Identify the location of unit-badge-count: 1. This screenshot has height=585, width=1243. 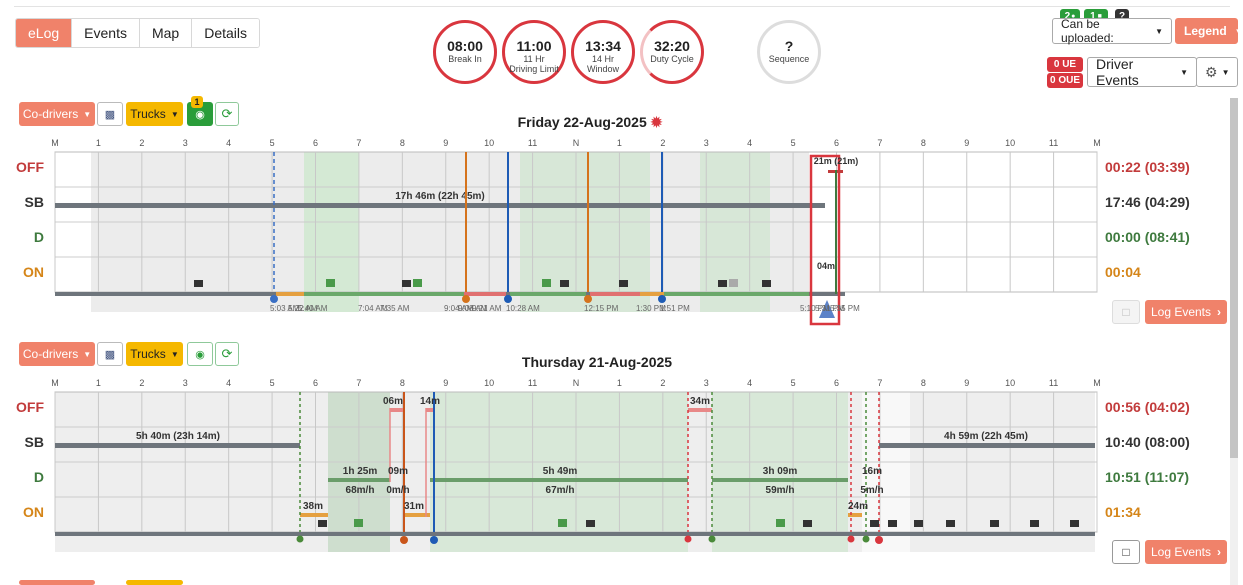
(197, 102).